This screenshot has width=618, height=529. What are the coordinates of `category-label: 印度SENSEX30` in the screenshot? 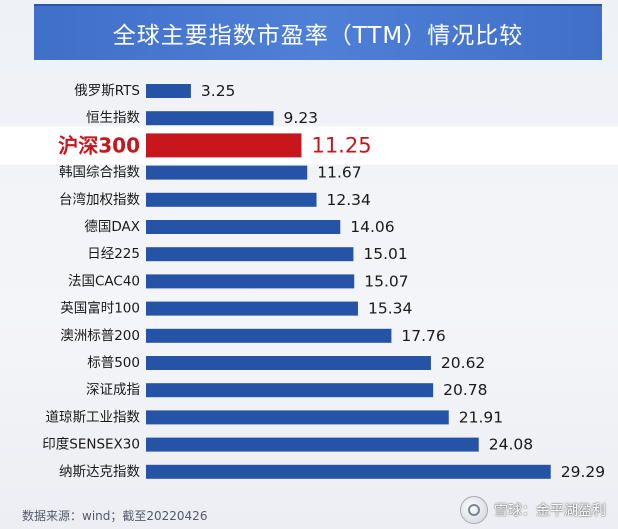 It's located at (91, 445).